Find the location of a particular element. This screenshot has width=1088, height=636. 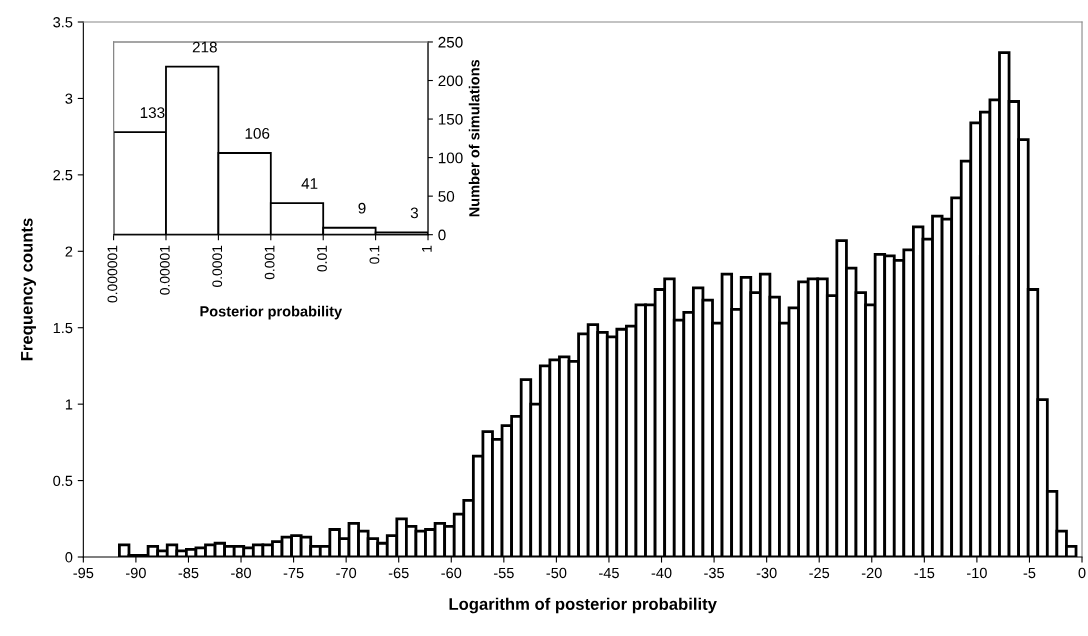

y2-tick-label: 50 is located at coordinates (446, 196).